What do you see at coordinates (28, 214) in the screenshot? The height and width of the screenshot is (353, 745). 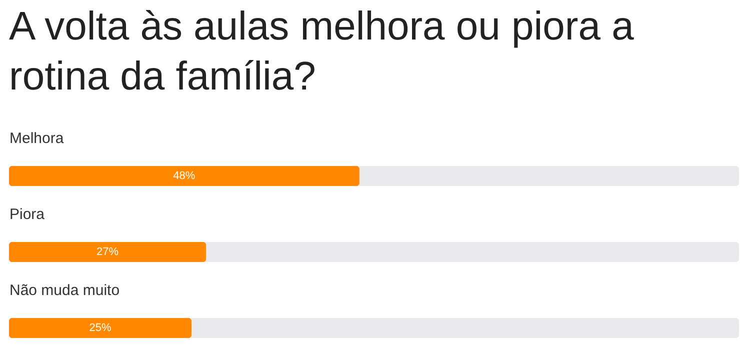 I see `y-tick-label: Piora` at bounding box center [28, 214].